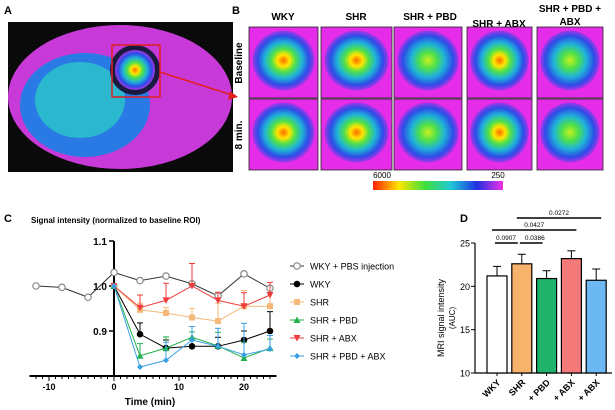 This screenshot has height=410, width=615. I want to click on y-tick-label: 1.1, so click(100, 242).